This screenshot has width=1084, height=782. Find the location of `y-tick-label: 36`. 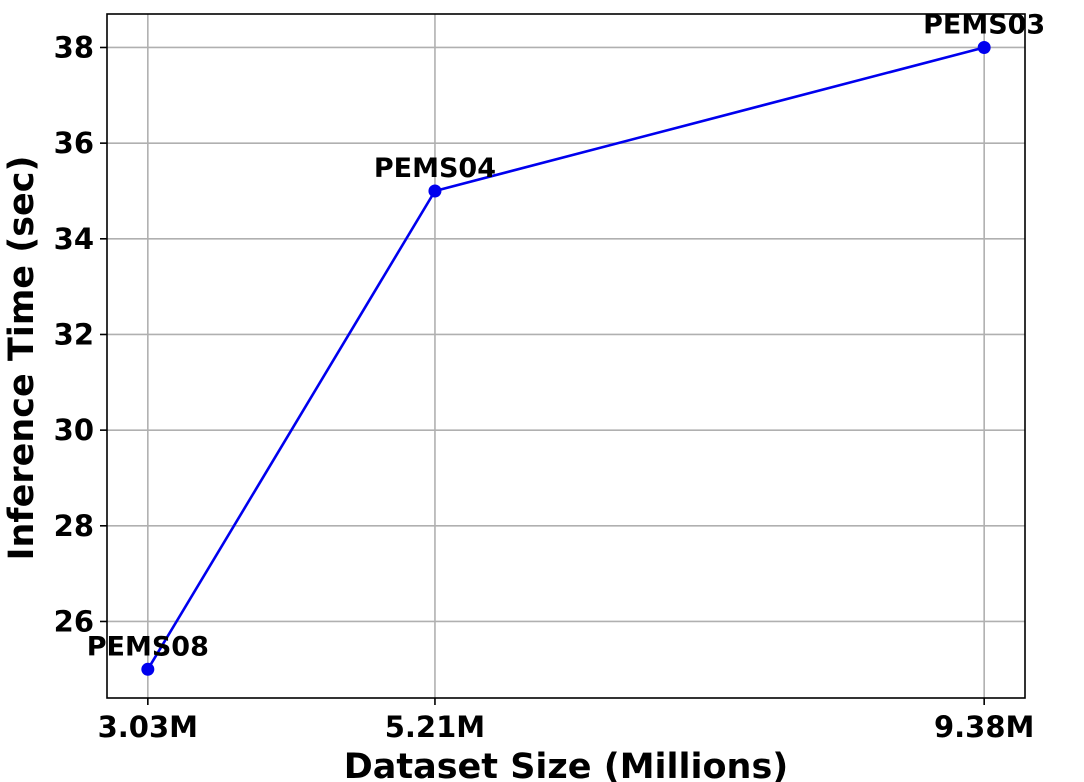

y-tick-label: 36 is located at coordinates (74, 143).